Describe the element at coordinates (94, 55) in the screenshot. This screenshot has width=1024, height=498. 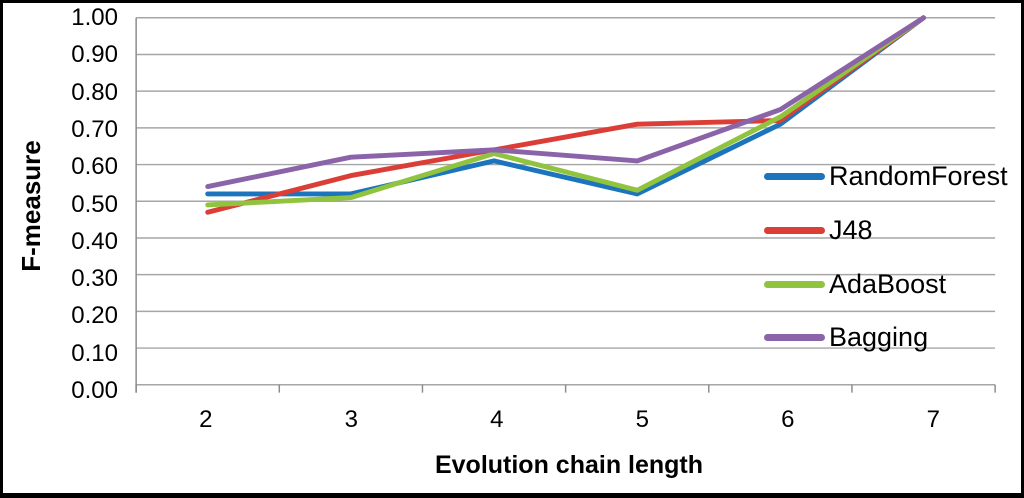
I see `y-tick-label: 0.90` at that location.